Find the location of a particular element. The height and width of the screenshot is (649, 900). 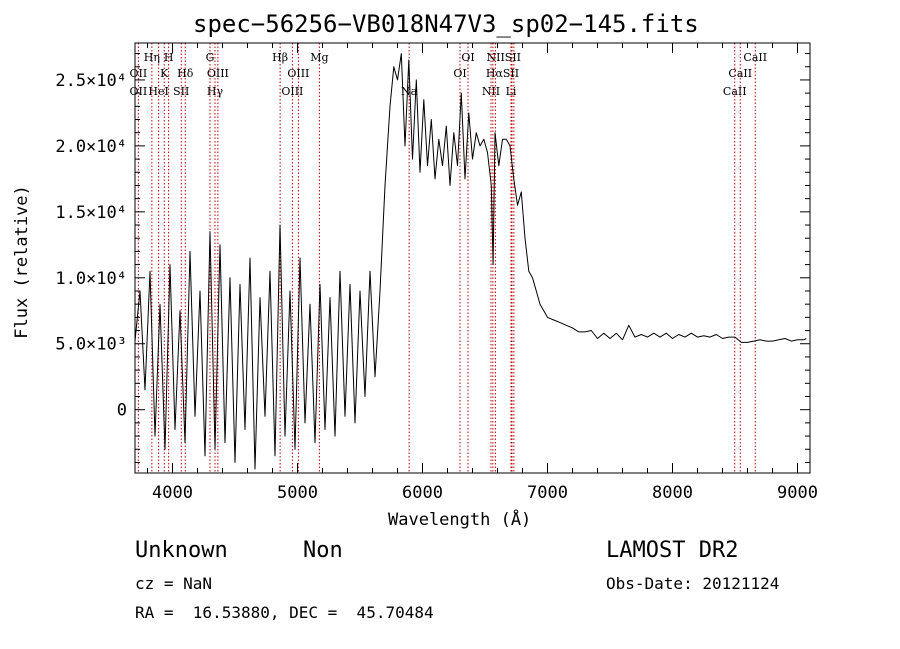

x-axis-label: Wavelength (Å) is located at coordinates (460, 520).